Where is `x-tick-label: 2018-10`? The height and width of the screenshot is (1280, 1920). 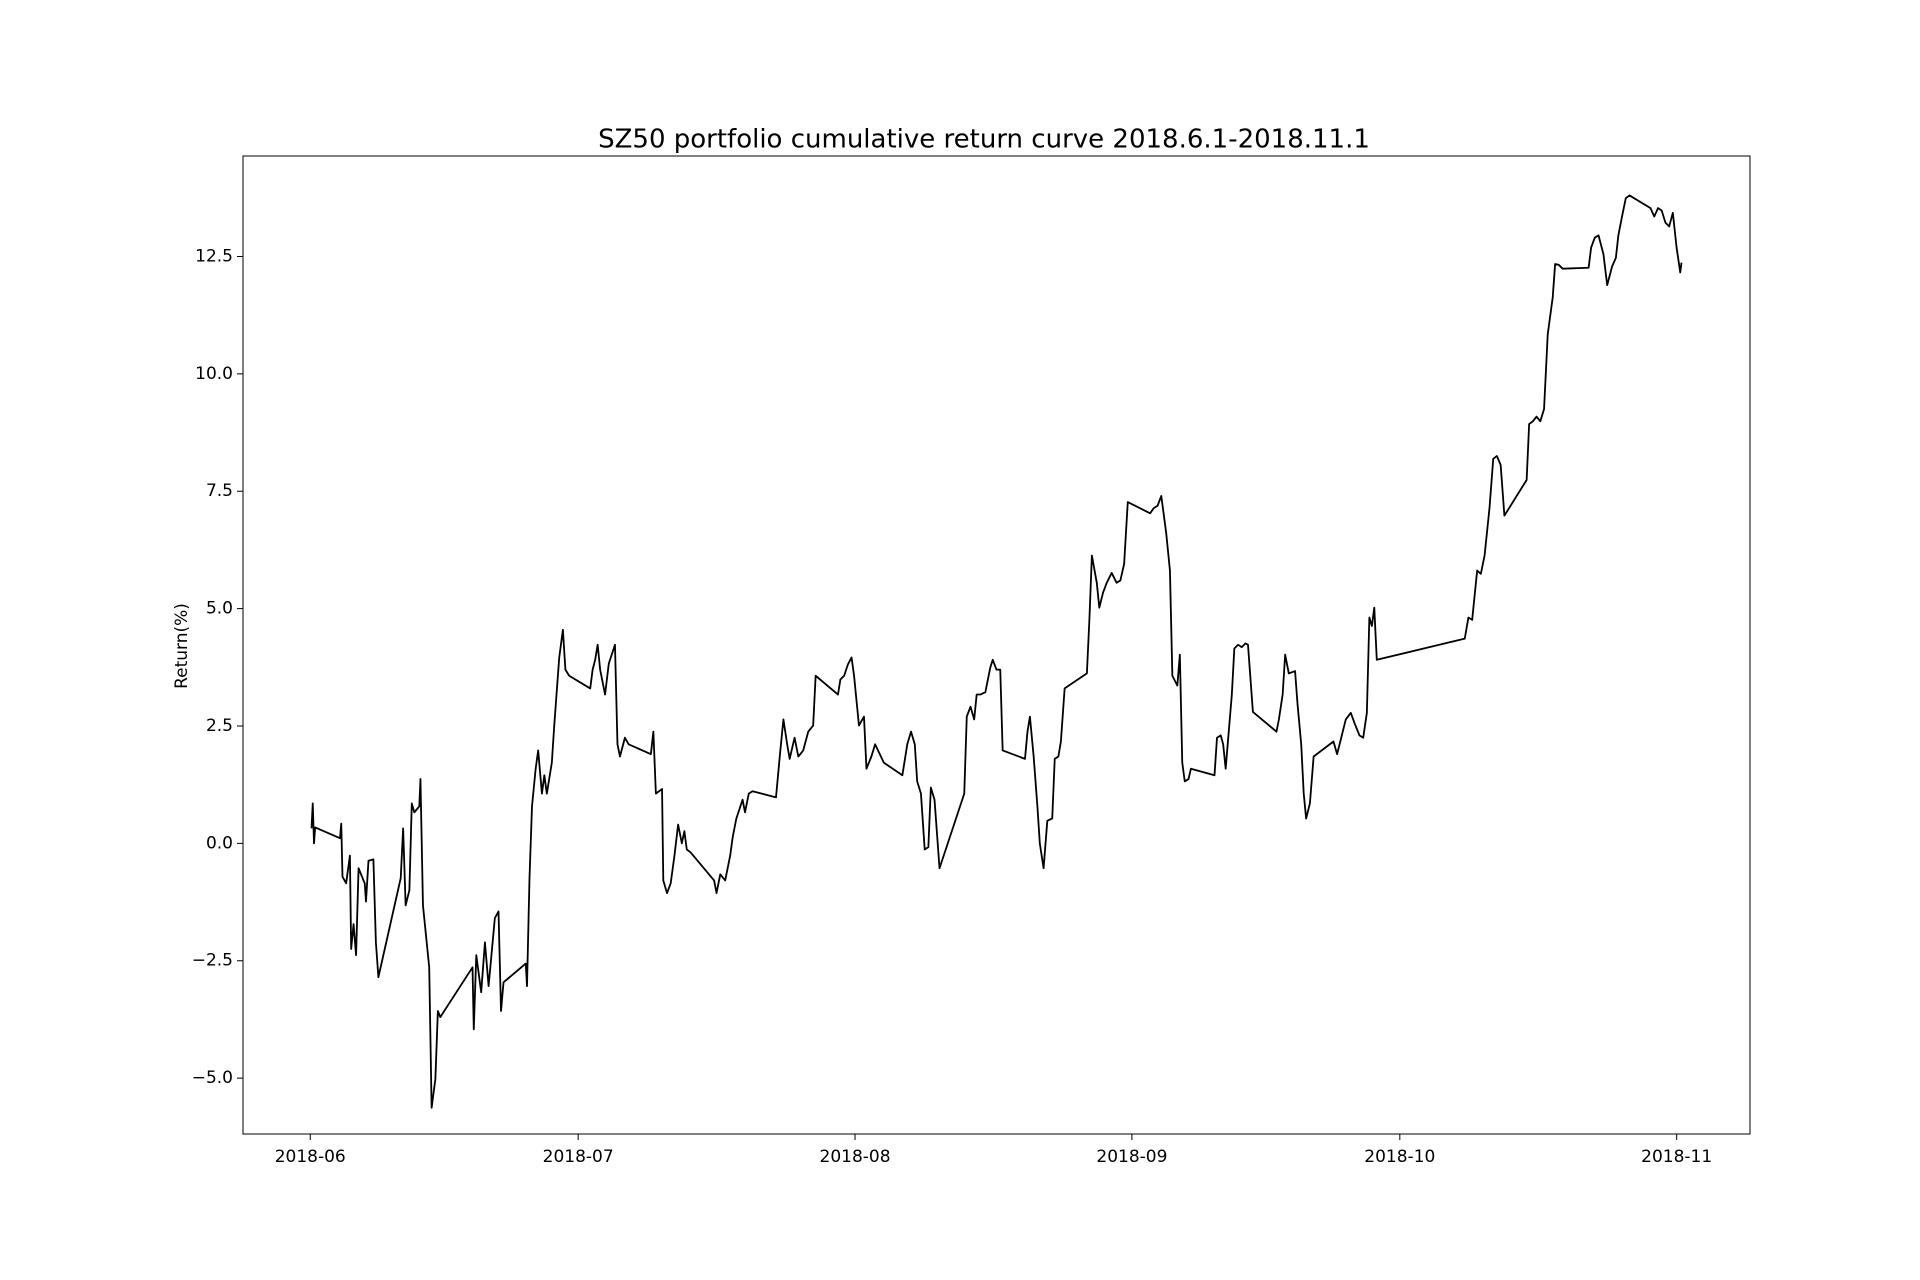 x-tick-label: 2018-10 is located at coordinates (1399, 1157).